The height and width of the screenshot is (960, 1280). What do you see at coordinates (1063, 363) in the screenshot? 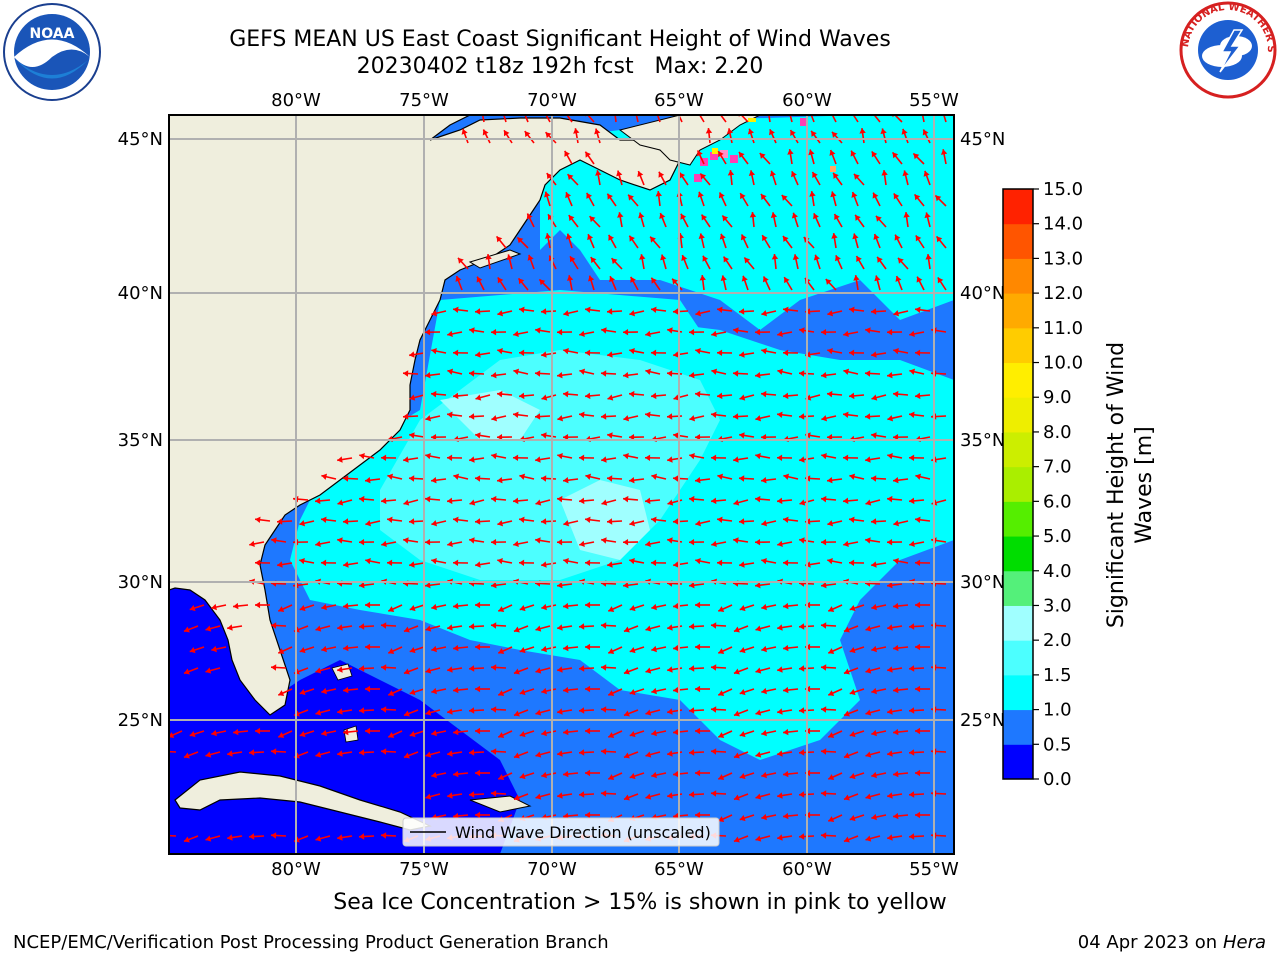
I see `colorbar-tick-label: 10.0` at bounding box center [1063, 363].